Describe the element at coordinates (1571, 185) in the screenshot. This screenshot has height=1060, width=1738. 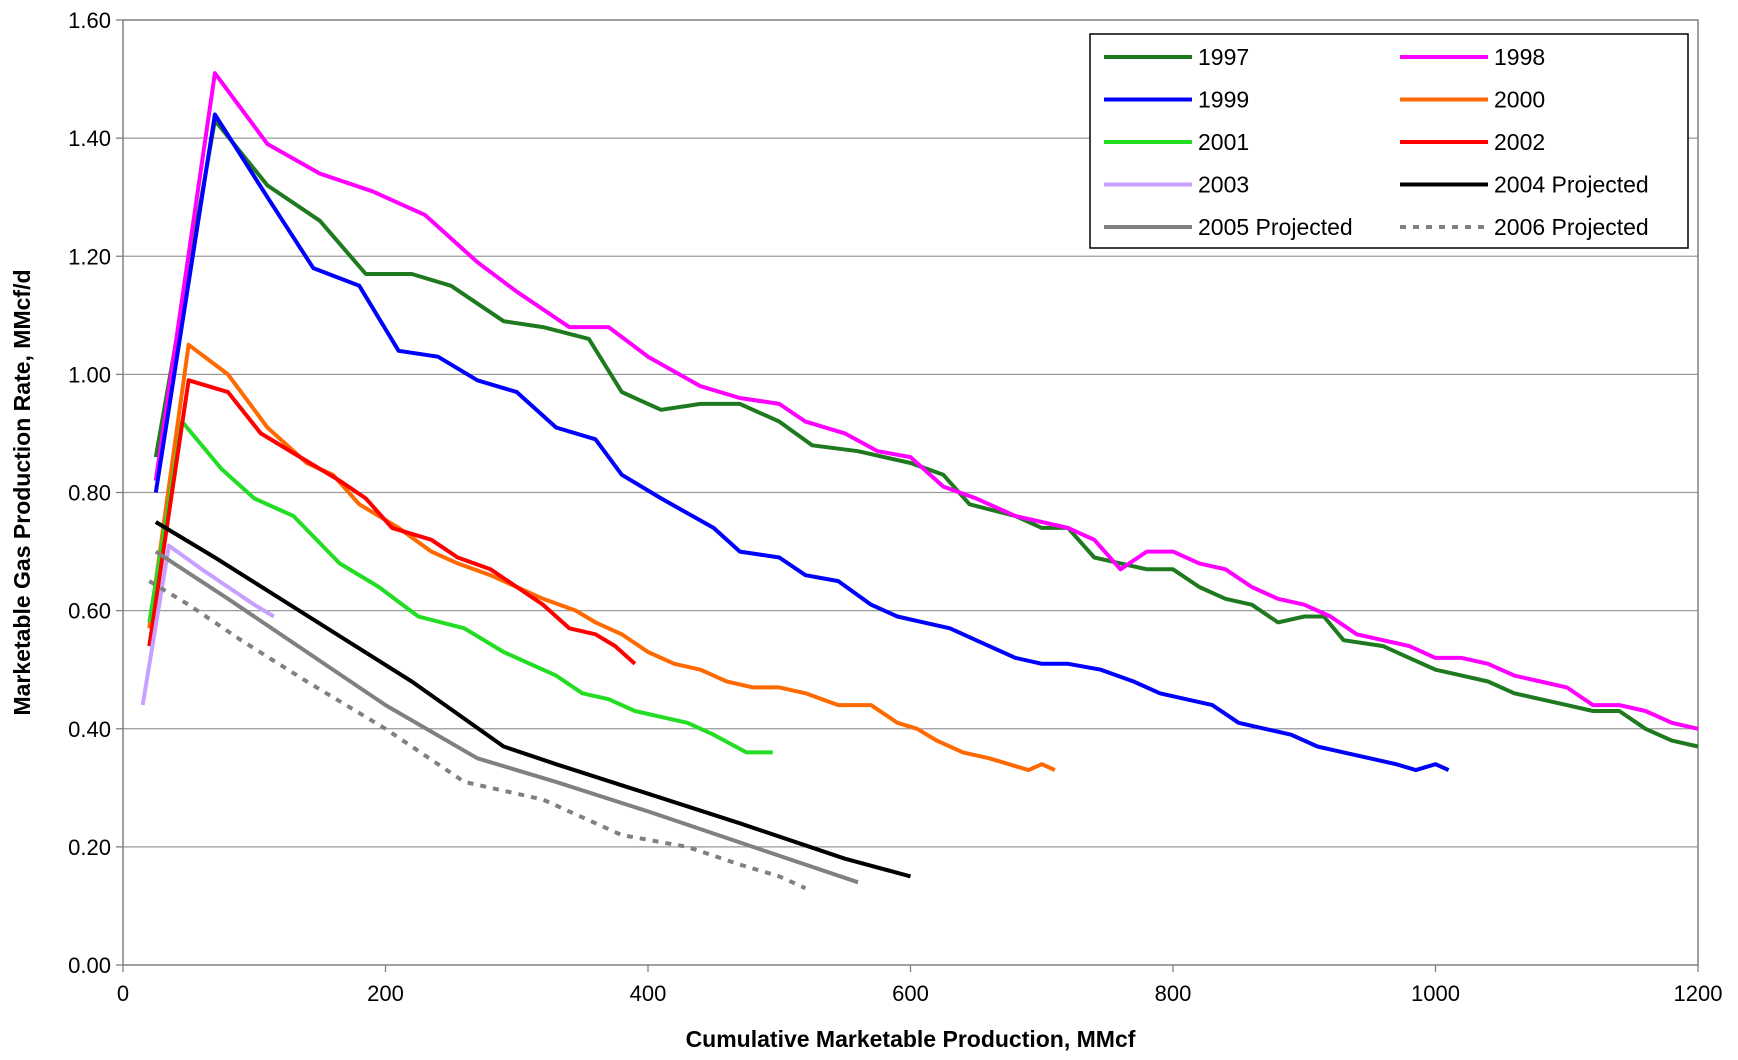
I see `legend-label: 2004 Projected` at that location.